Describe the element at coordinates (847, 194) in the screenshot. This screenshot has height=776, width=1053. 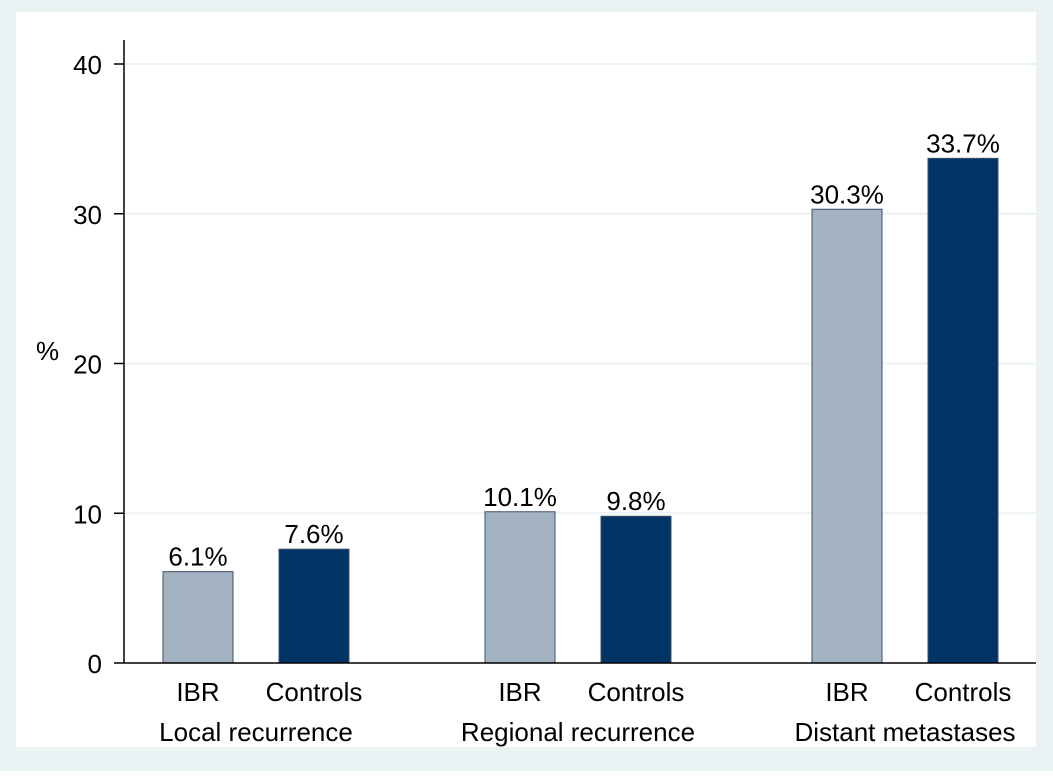
I see `data-label: 30.3%` at that location.